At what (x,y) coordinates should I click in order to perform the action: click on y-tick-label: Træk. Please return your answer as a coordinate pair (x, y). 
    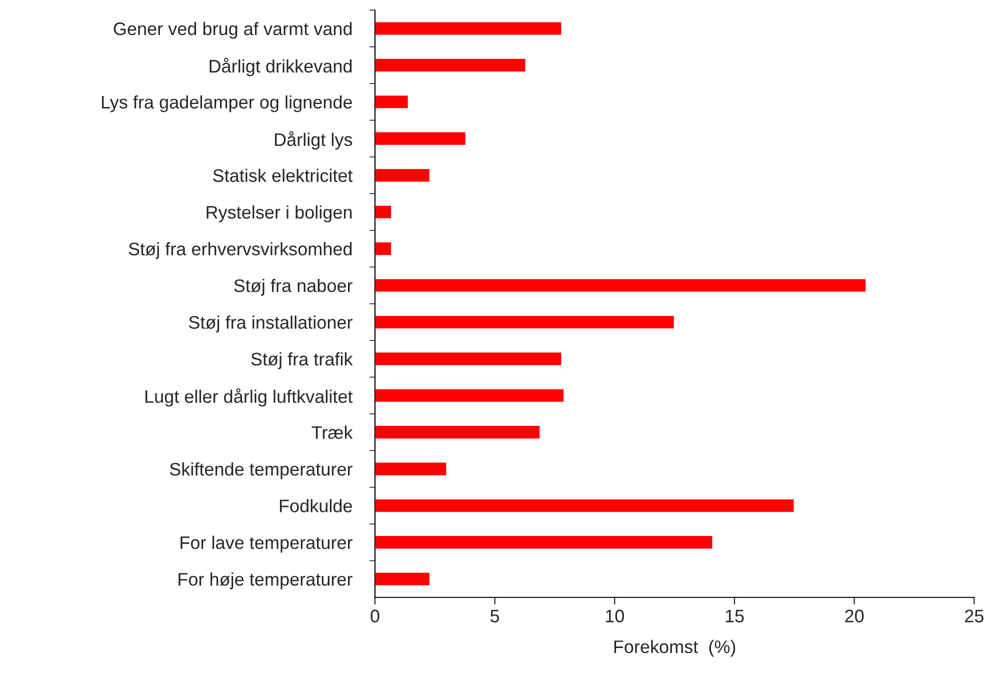
    Looking at the image, I should click on (332, 432).